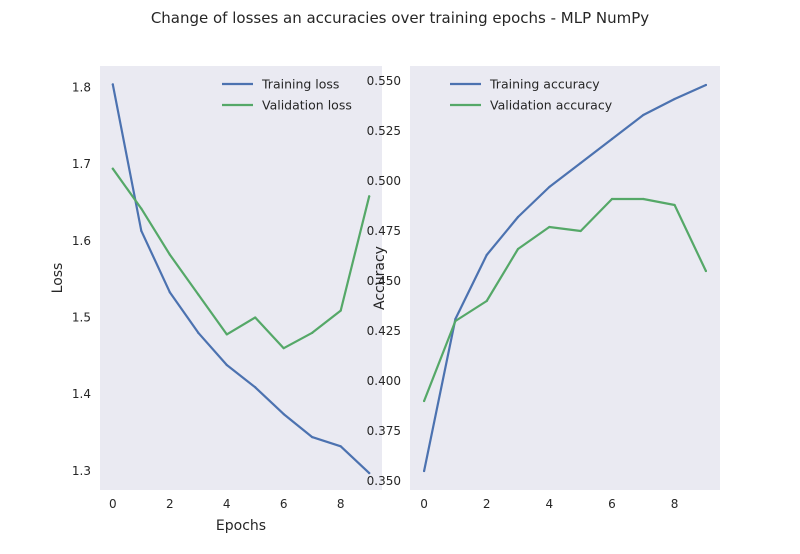 The image size is (800, 554). Describe the element at coordinates (58, 278) in the screenshot. I see `y-axis-label: Loss` at that location.